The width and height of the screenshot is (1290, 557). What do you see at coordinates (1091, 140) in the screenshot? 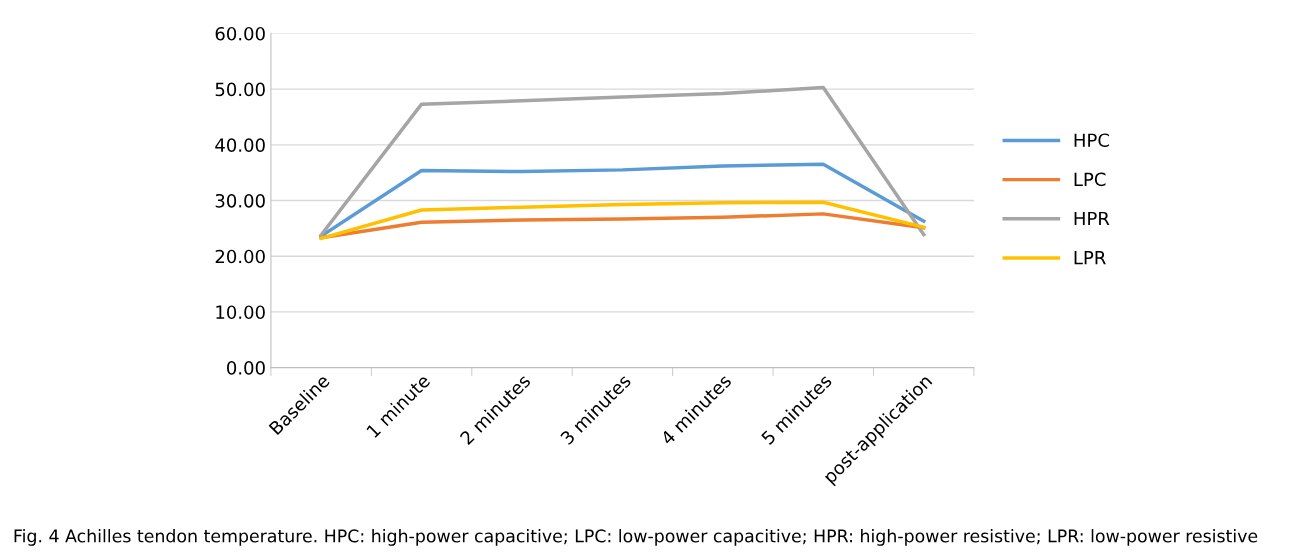
I see `legend-label: HPC` at bounding box center [1091, 140].